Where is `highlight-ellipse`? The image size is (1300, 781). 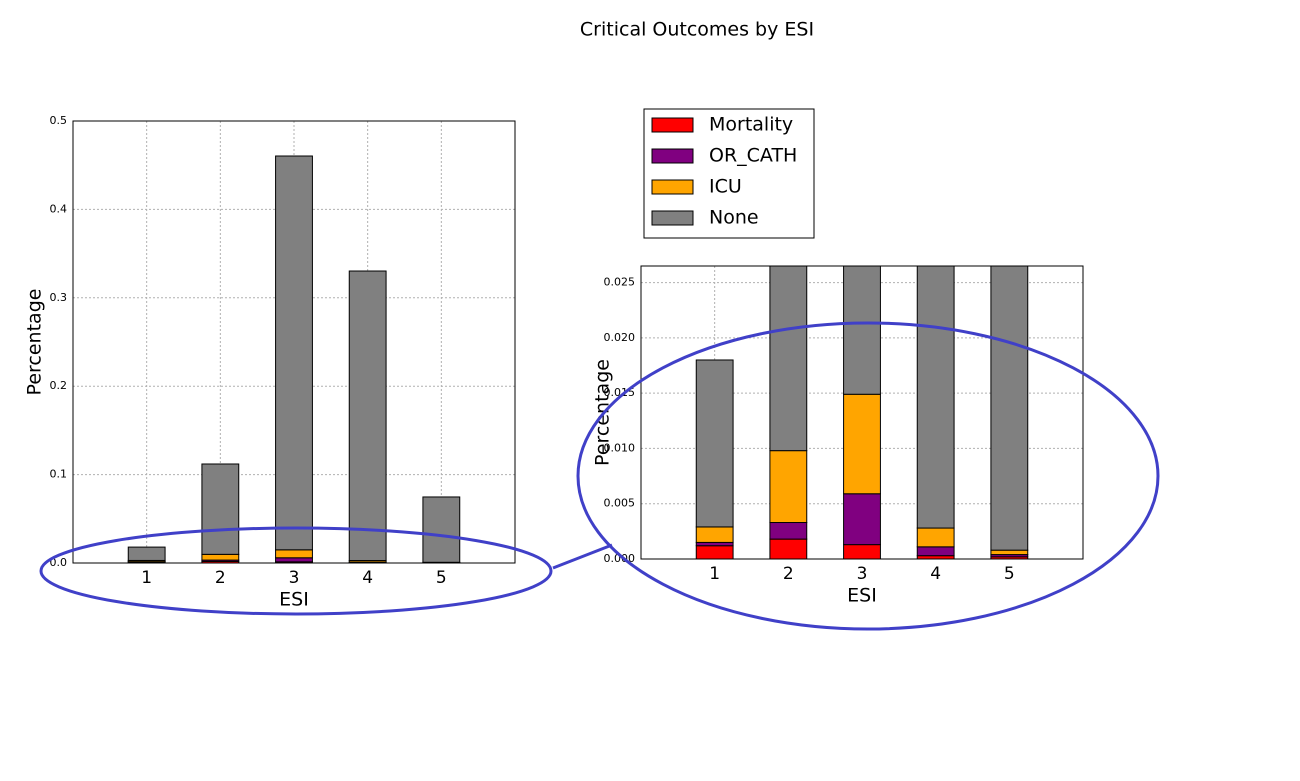
highlight-ellipse is located at coordinates (296, 571).